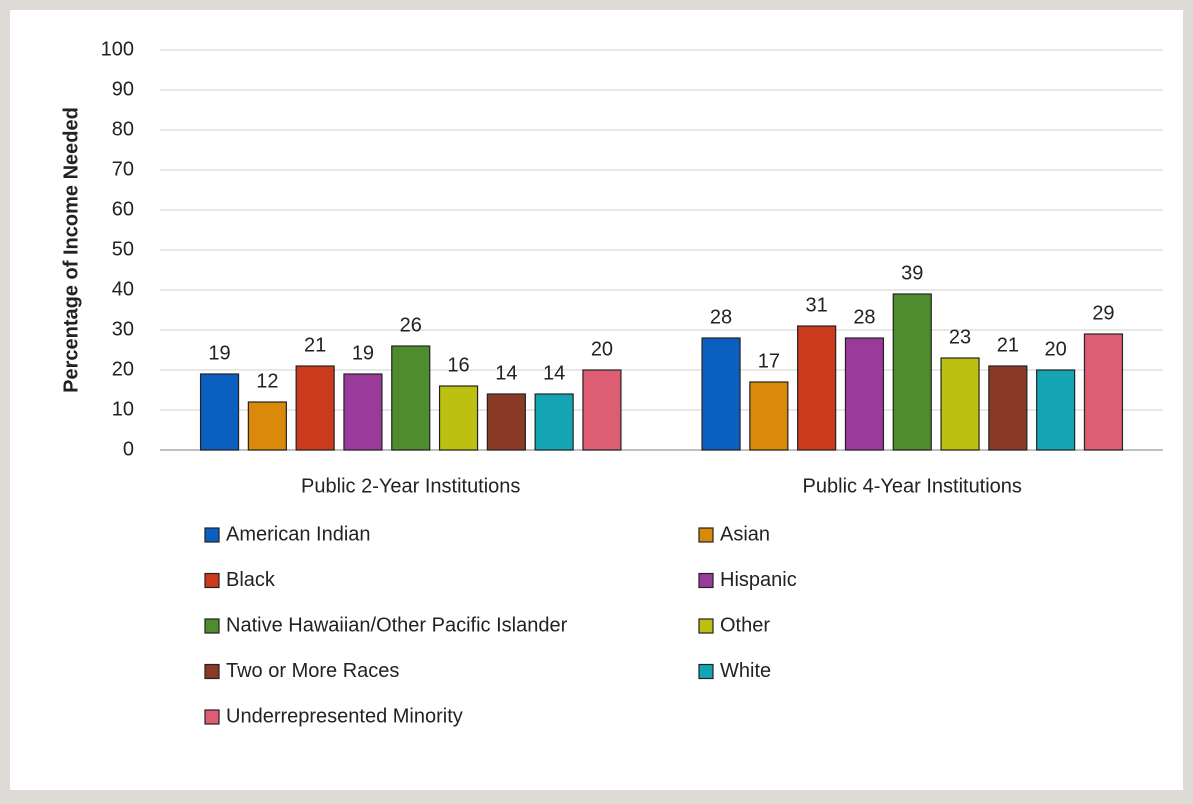 This screenshot has width=1193, height=804. What do you see at coordinates (912, 486) in the screenshot?
I see `x-tick-label: Public 4-Year Institutions` at bounding box center [912, 486].